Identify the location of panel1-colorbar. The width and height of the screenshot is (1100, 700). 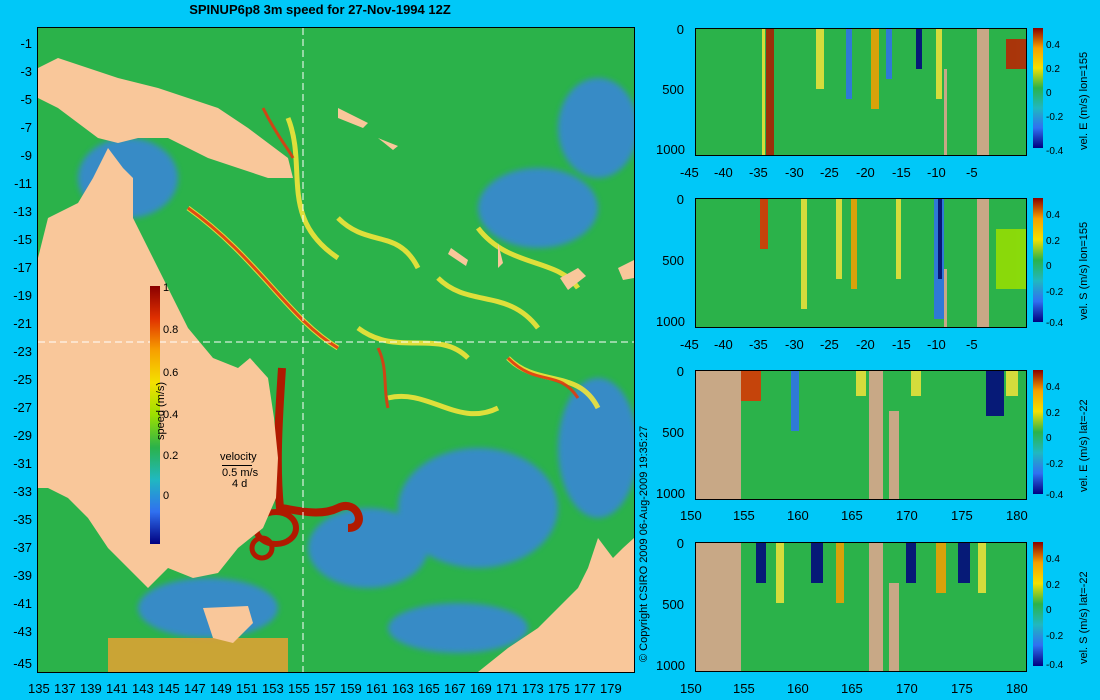
(1038, 88).